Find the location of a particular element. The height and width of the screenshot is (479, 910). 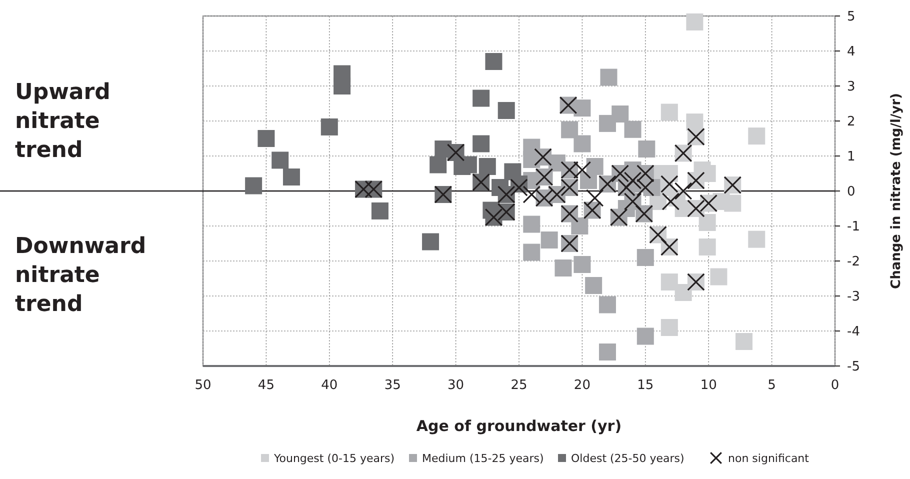

x-tick-label: 40 is located at coordinates (329, 385).